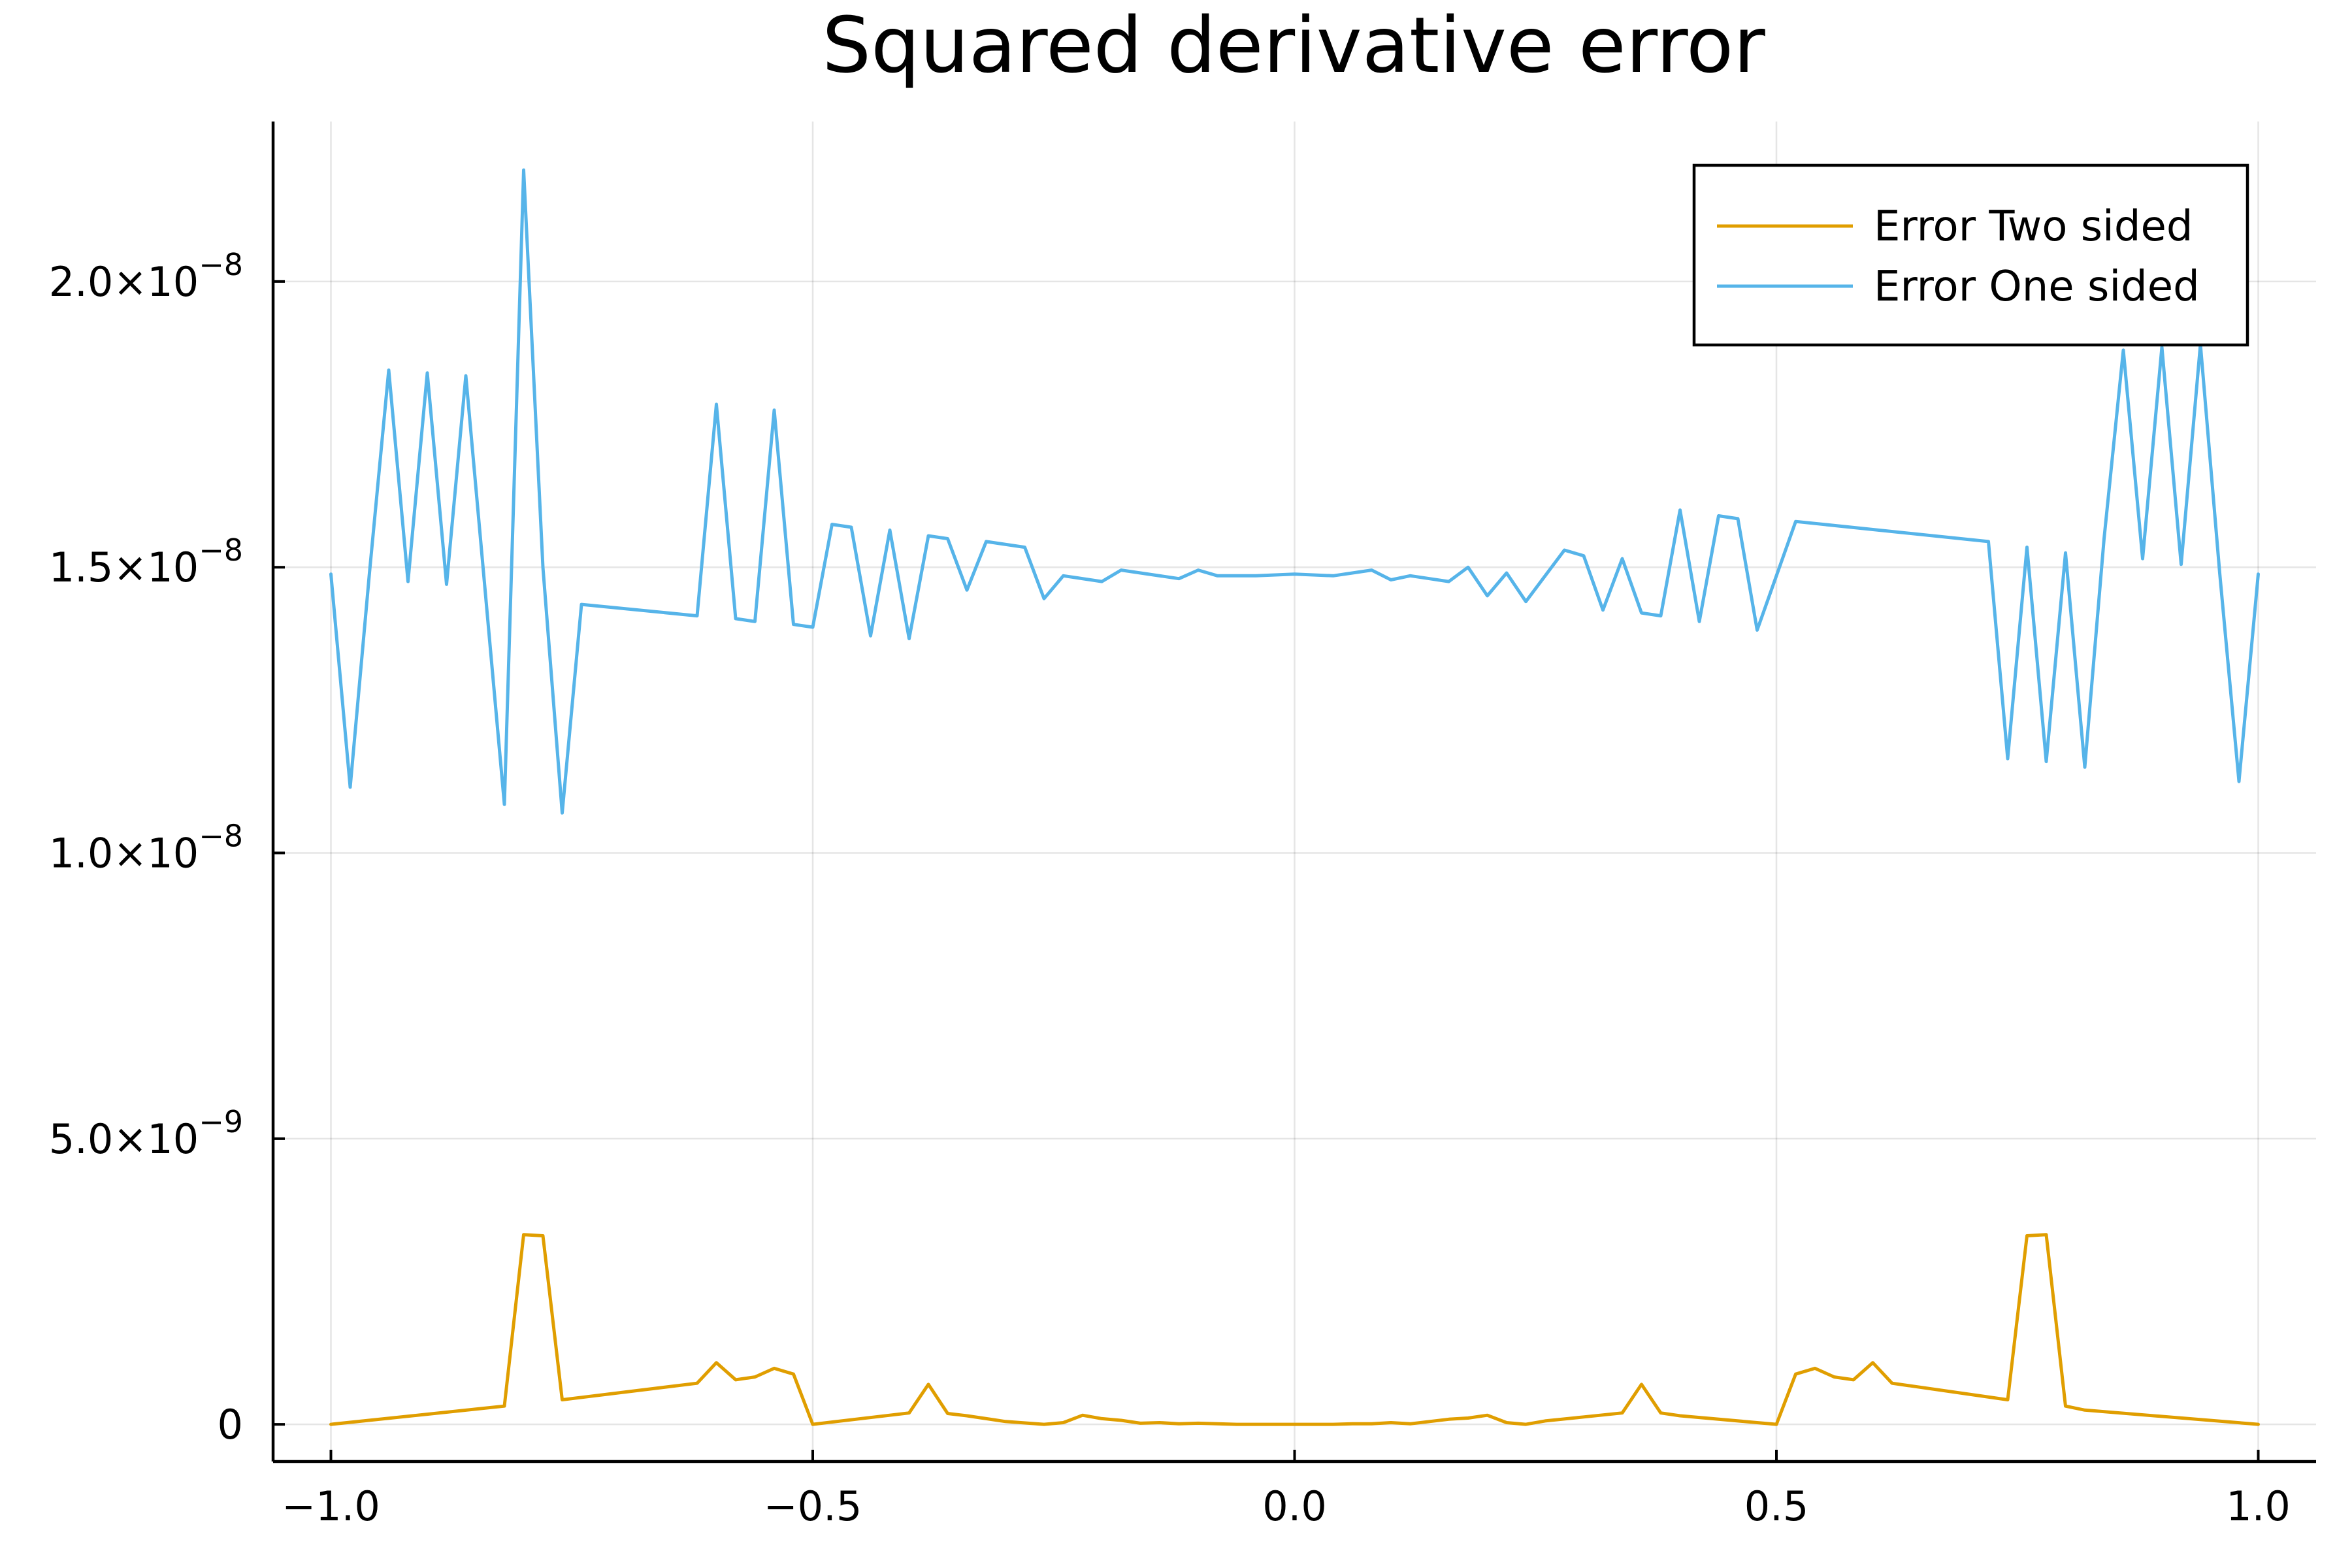 The image size is (2352, 1568). Describe the element at coordinates (1776, 1506) in the screenshot. I see `x-tick-label: 0.5` at that location.